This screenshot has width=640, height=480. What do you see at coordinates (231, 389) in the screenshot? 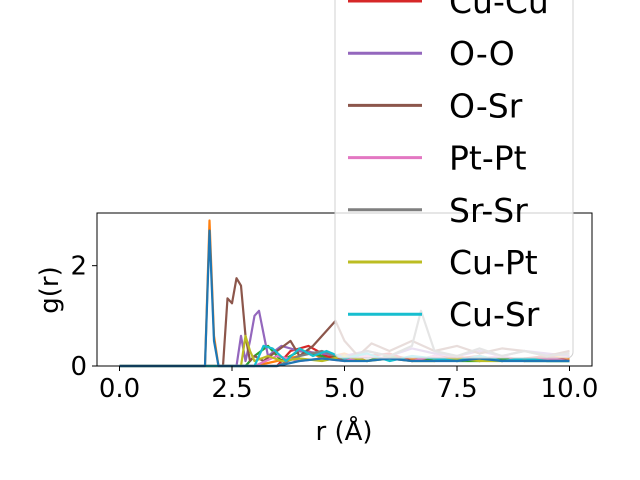
I see `x-tick-label: 2.5` at bounding box center [231, 389].